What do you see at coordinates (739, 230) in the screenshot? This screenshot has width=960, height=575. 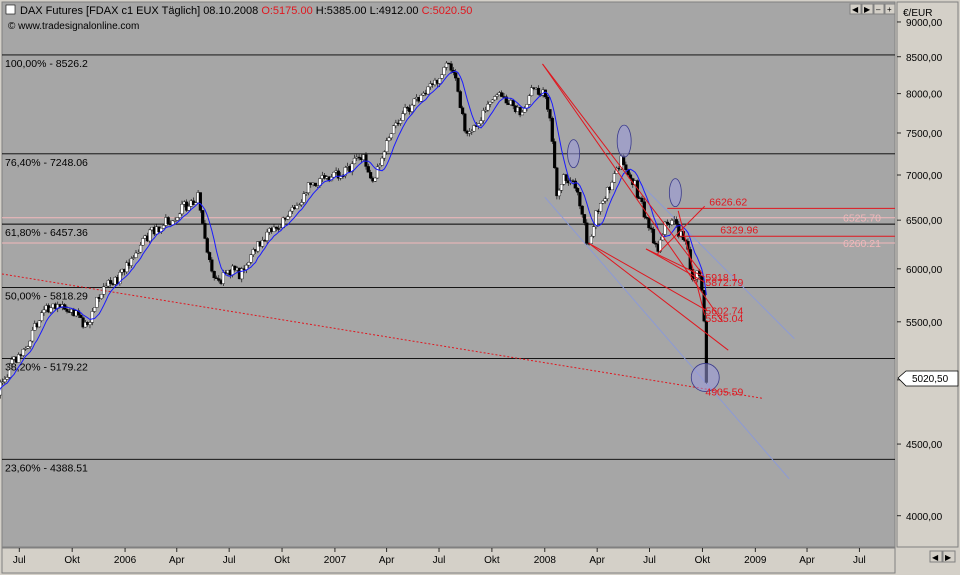 I see `red-level-label: 6329.96` at bounding box center [739, 230].